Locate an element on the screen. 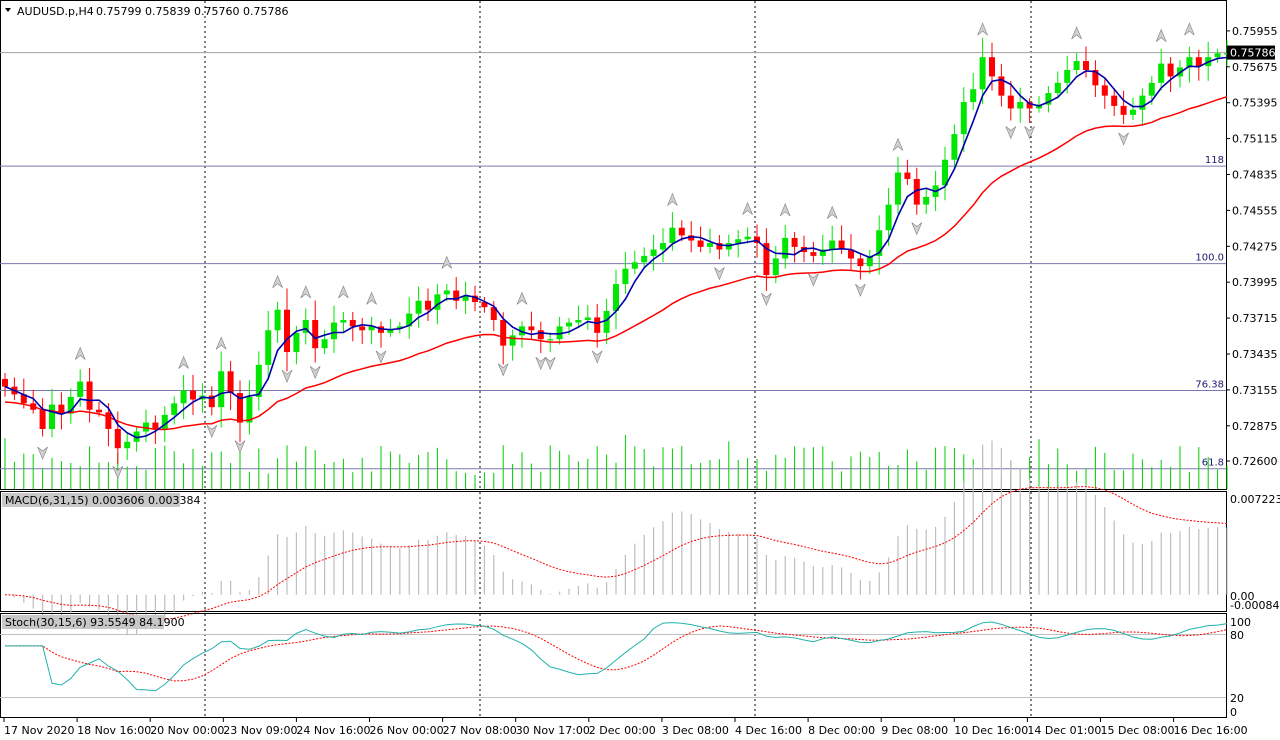  fib-level-label: 61.8 is located at coordinates (1213, 463).